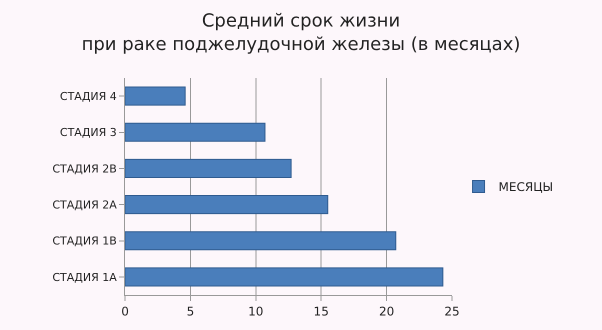 The height and width of the screenshot is (330, 602). Describe the element at coordinates (85, 277) in the screenshot. I see `y-tick-label: СТАДИЯ 1A` at that location.